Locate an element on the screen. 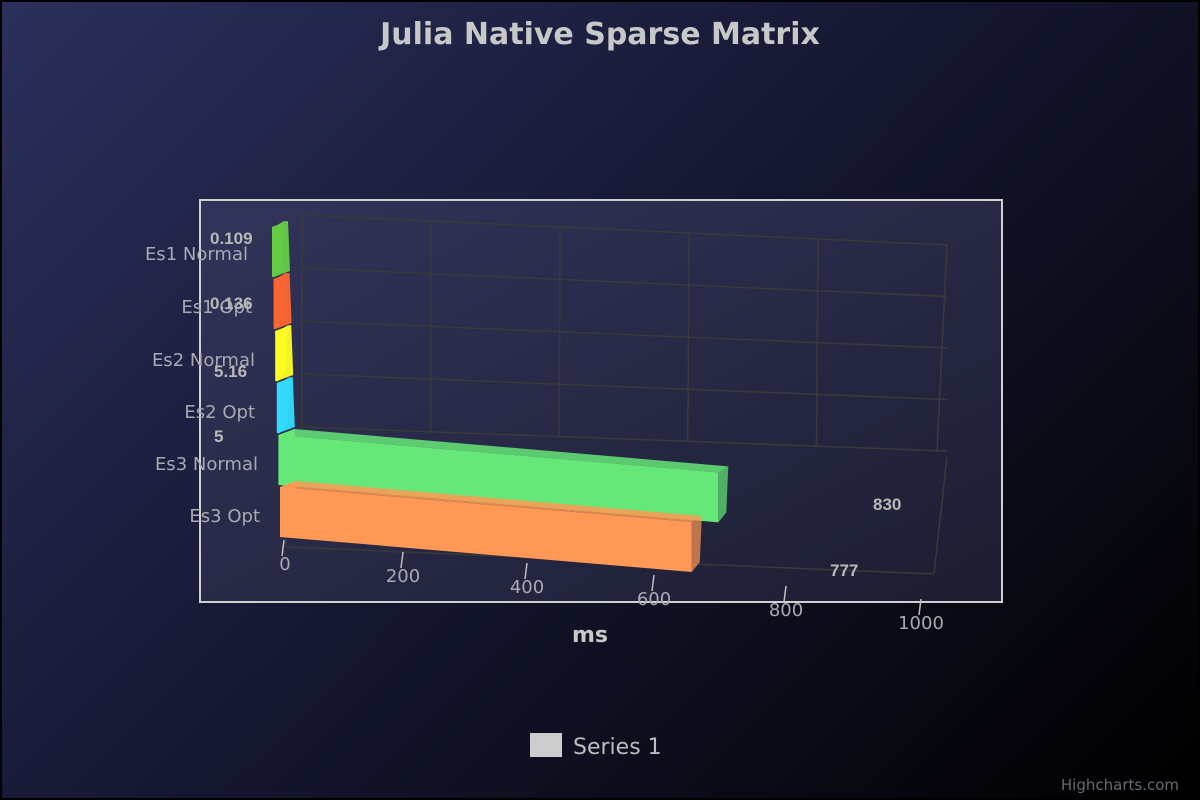  data-label: 5.16 is located at coordinates (230, 371).